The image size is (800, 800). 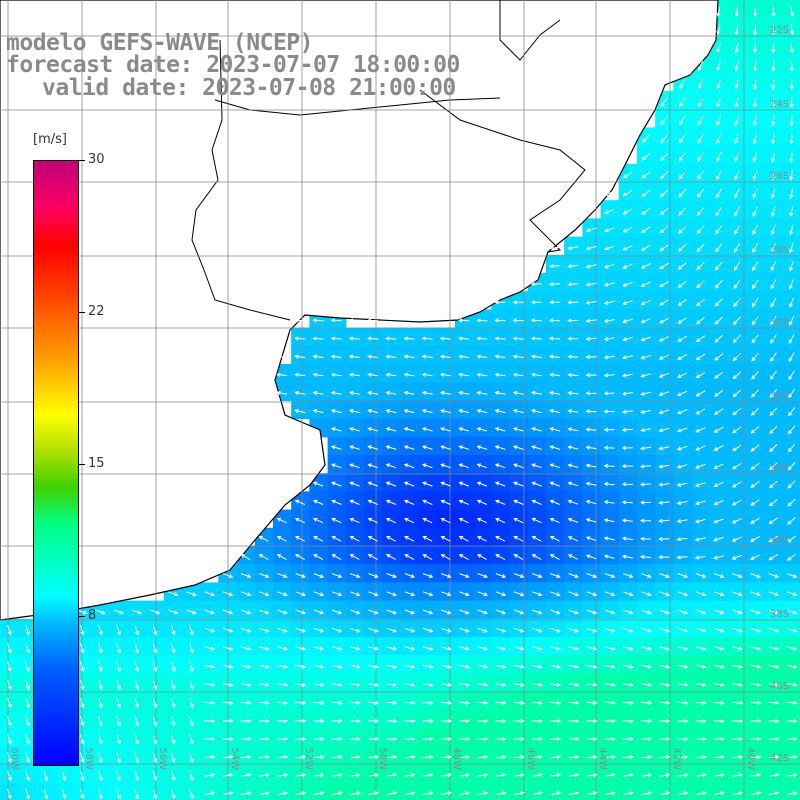 I want to click on longitude-label: 54W, so click(x=234, y=758).